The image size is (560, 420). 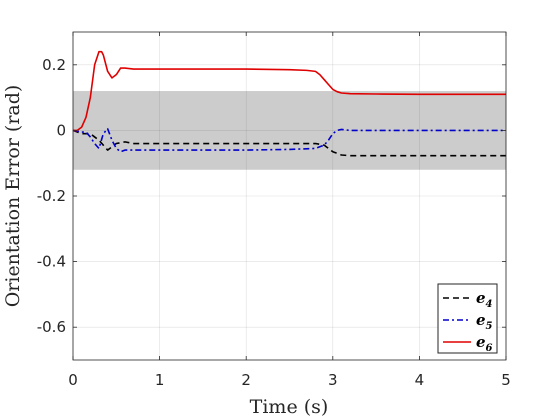 What do you see at coordinates (420, 380) in the screenshot?
I see `x-tick-label: 4` at bounding box center [420, 380].